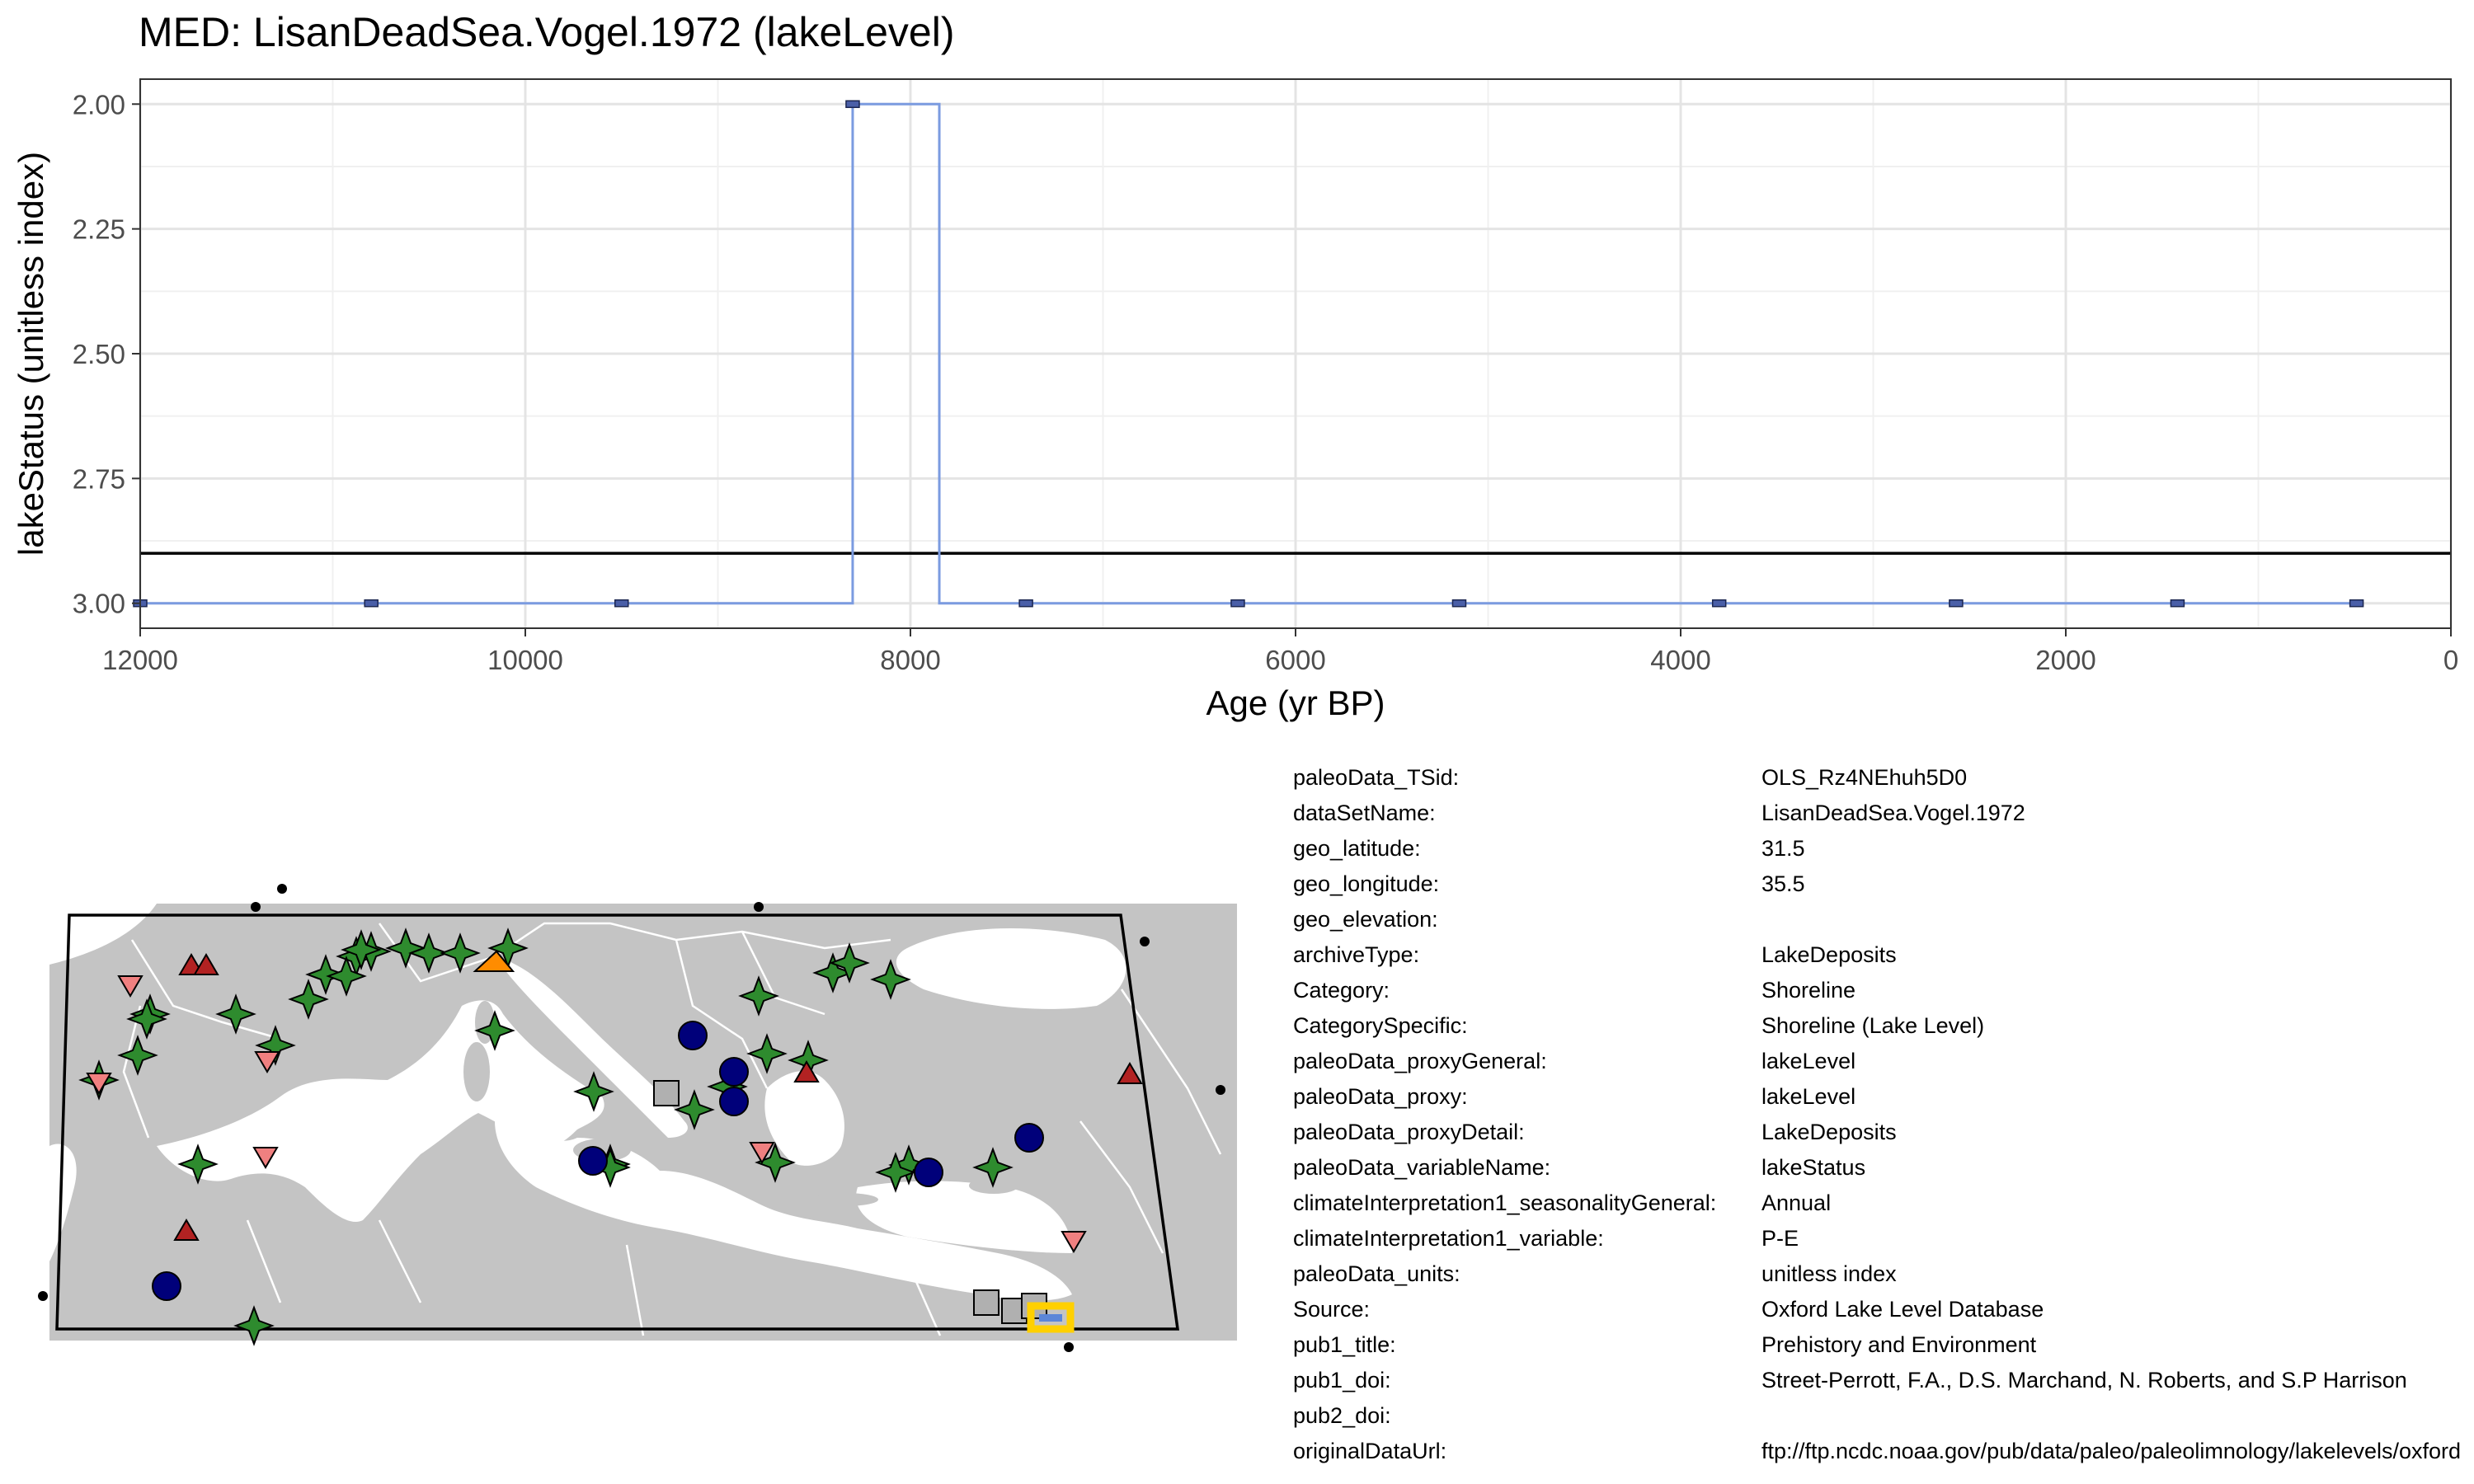 This screenshot has height=1484, width=2474. I want to click on sardinia, so click(476, 1071).